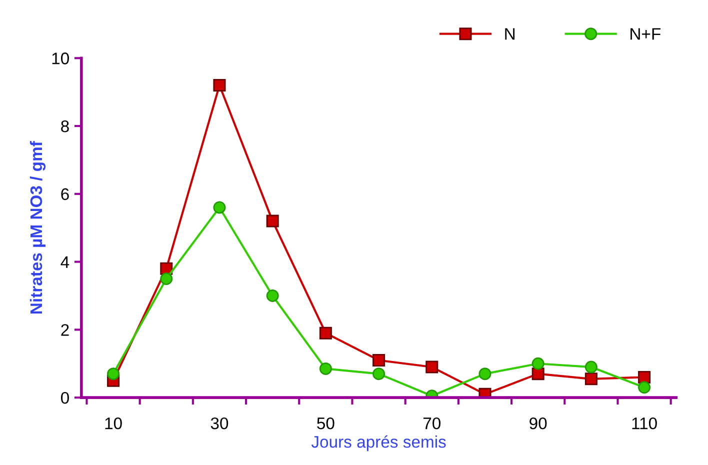 This screenshot has height=465, width=708. I want to click on x-tick-label: 50, so click(325, 423).